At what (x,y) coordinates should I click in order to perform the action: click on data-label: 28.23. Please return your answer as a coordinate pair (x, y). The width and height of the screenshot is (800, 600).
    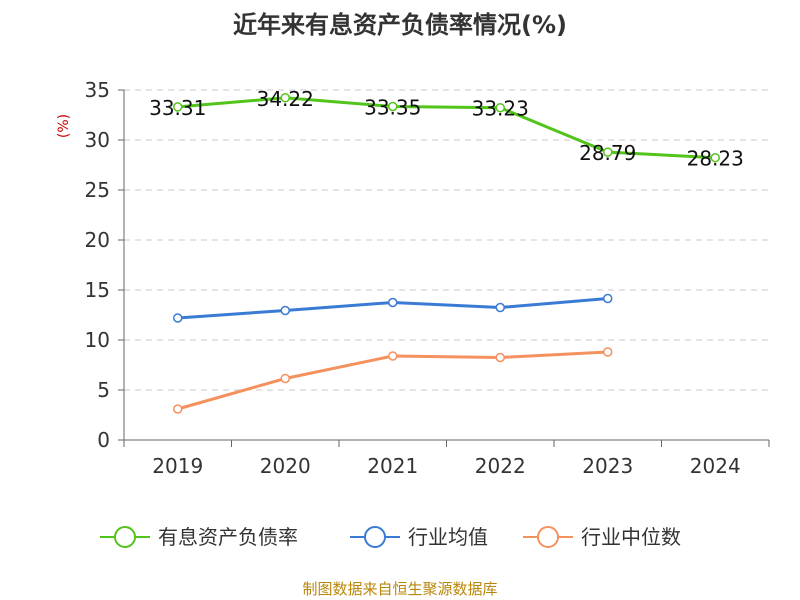
    Looking at the image, I should click on (715, 159).